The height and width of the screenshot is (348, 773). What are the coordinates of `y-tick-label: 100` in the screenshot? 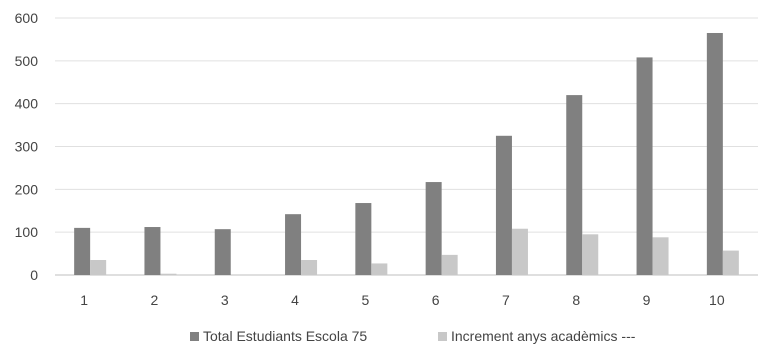 It's located at (27, 232).